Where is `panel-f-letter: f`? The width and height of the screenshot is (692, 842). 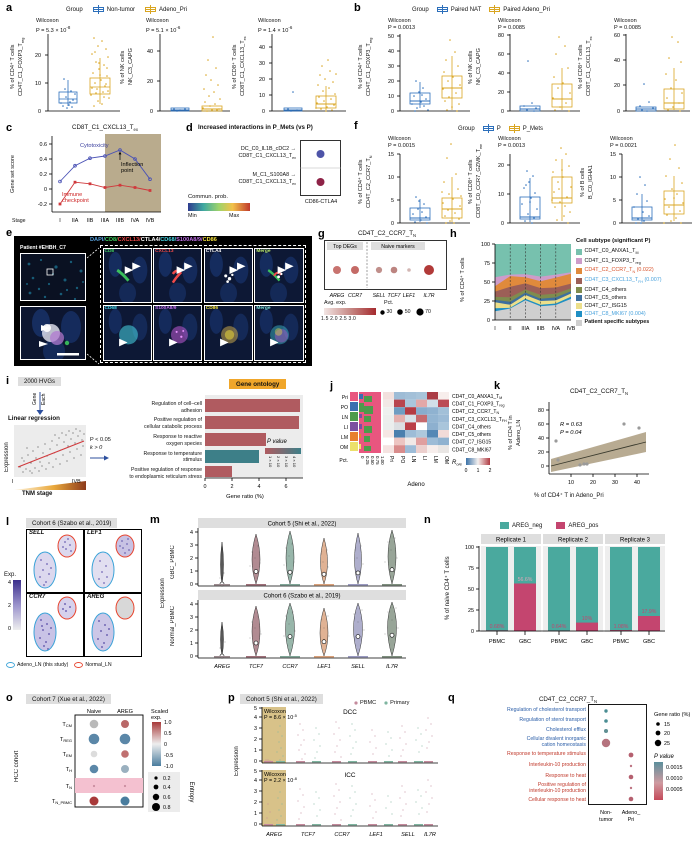
panel-f-letter: f is located at coordinates (356, 126).